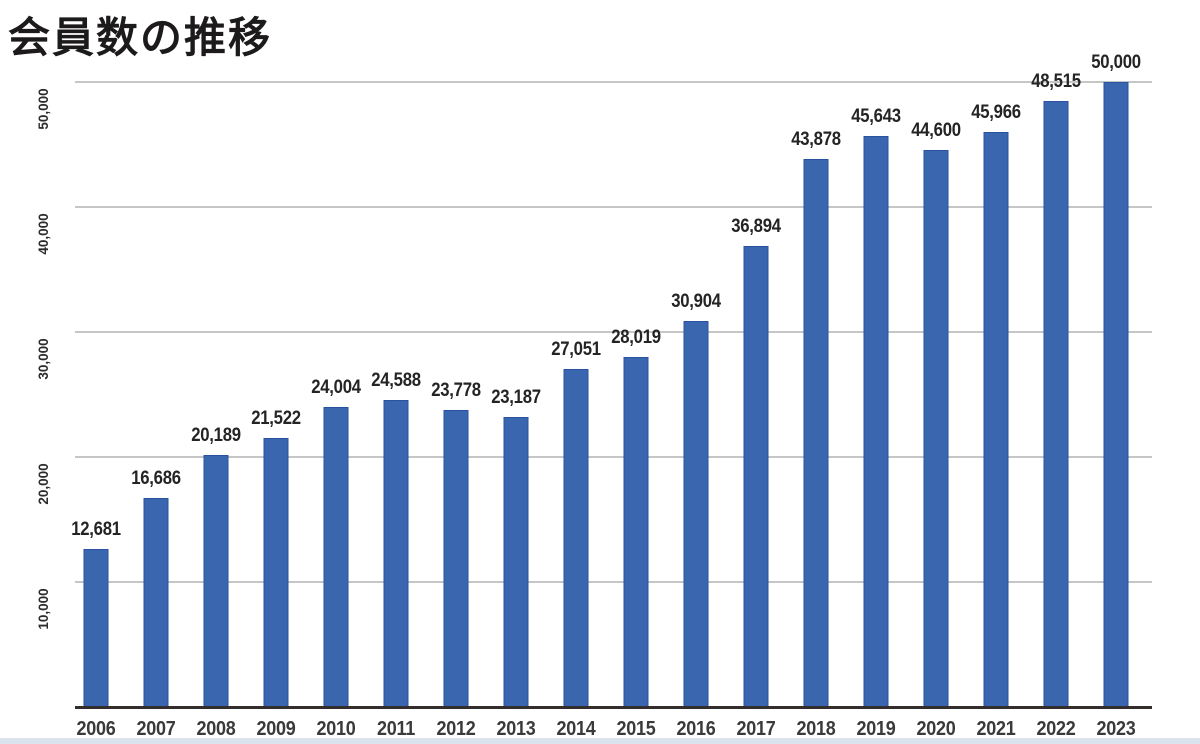 Image resolution: width=1200 pixels, height=744 pixels. Describe the element at coordinates (756, 729) in the screenshot. I see `year-label: 2017` at that location.